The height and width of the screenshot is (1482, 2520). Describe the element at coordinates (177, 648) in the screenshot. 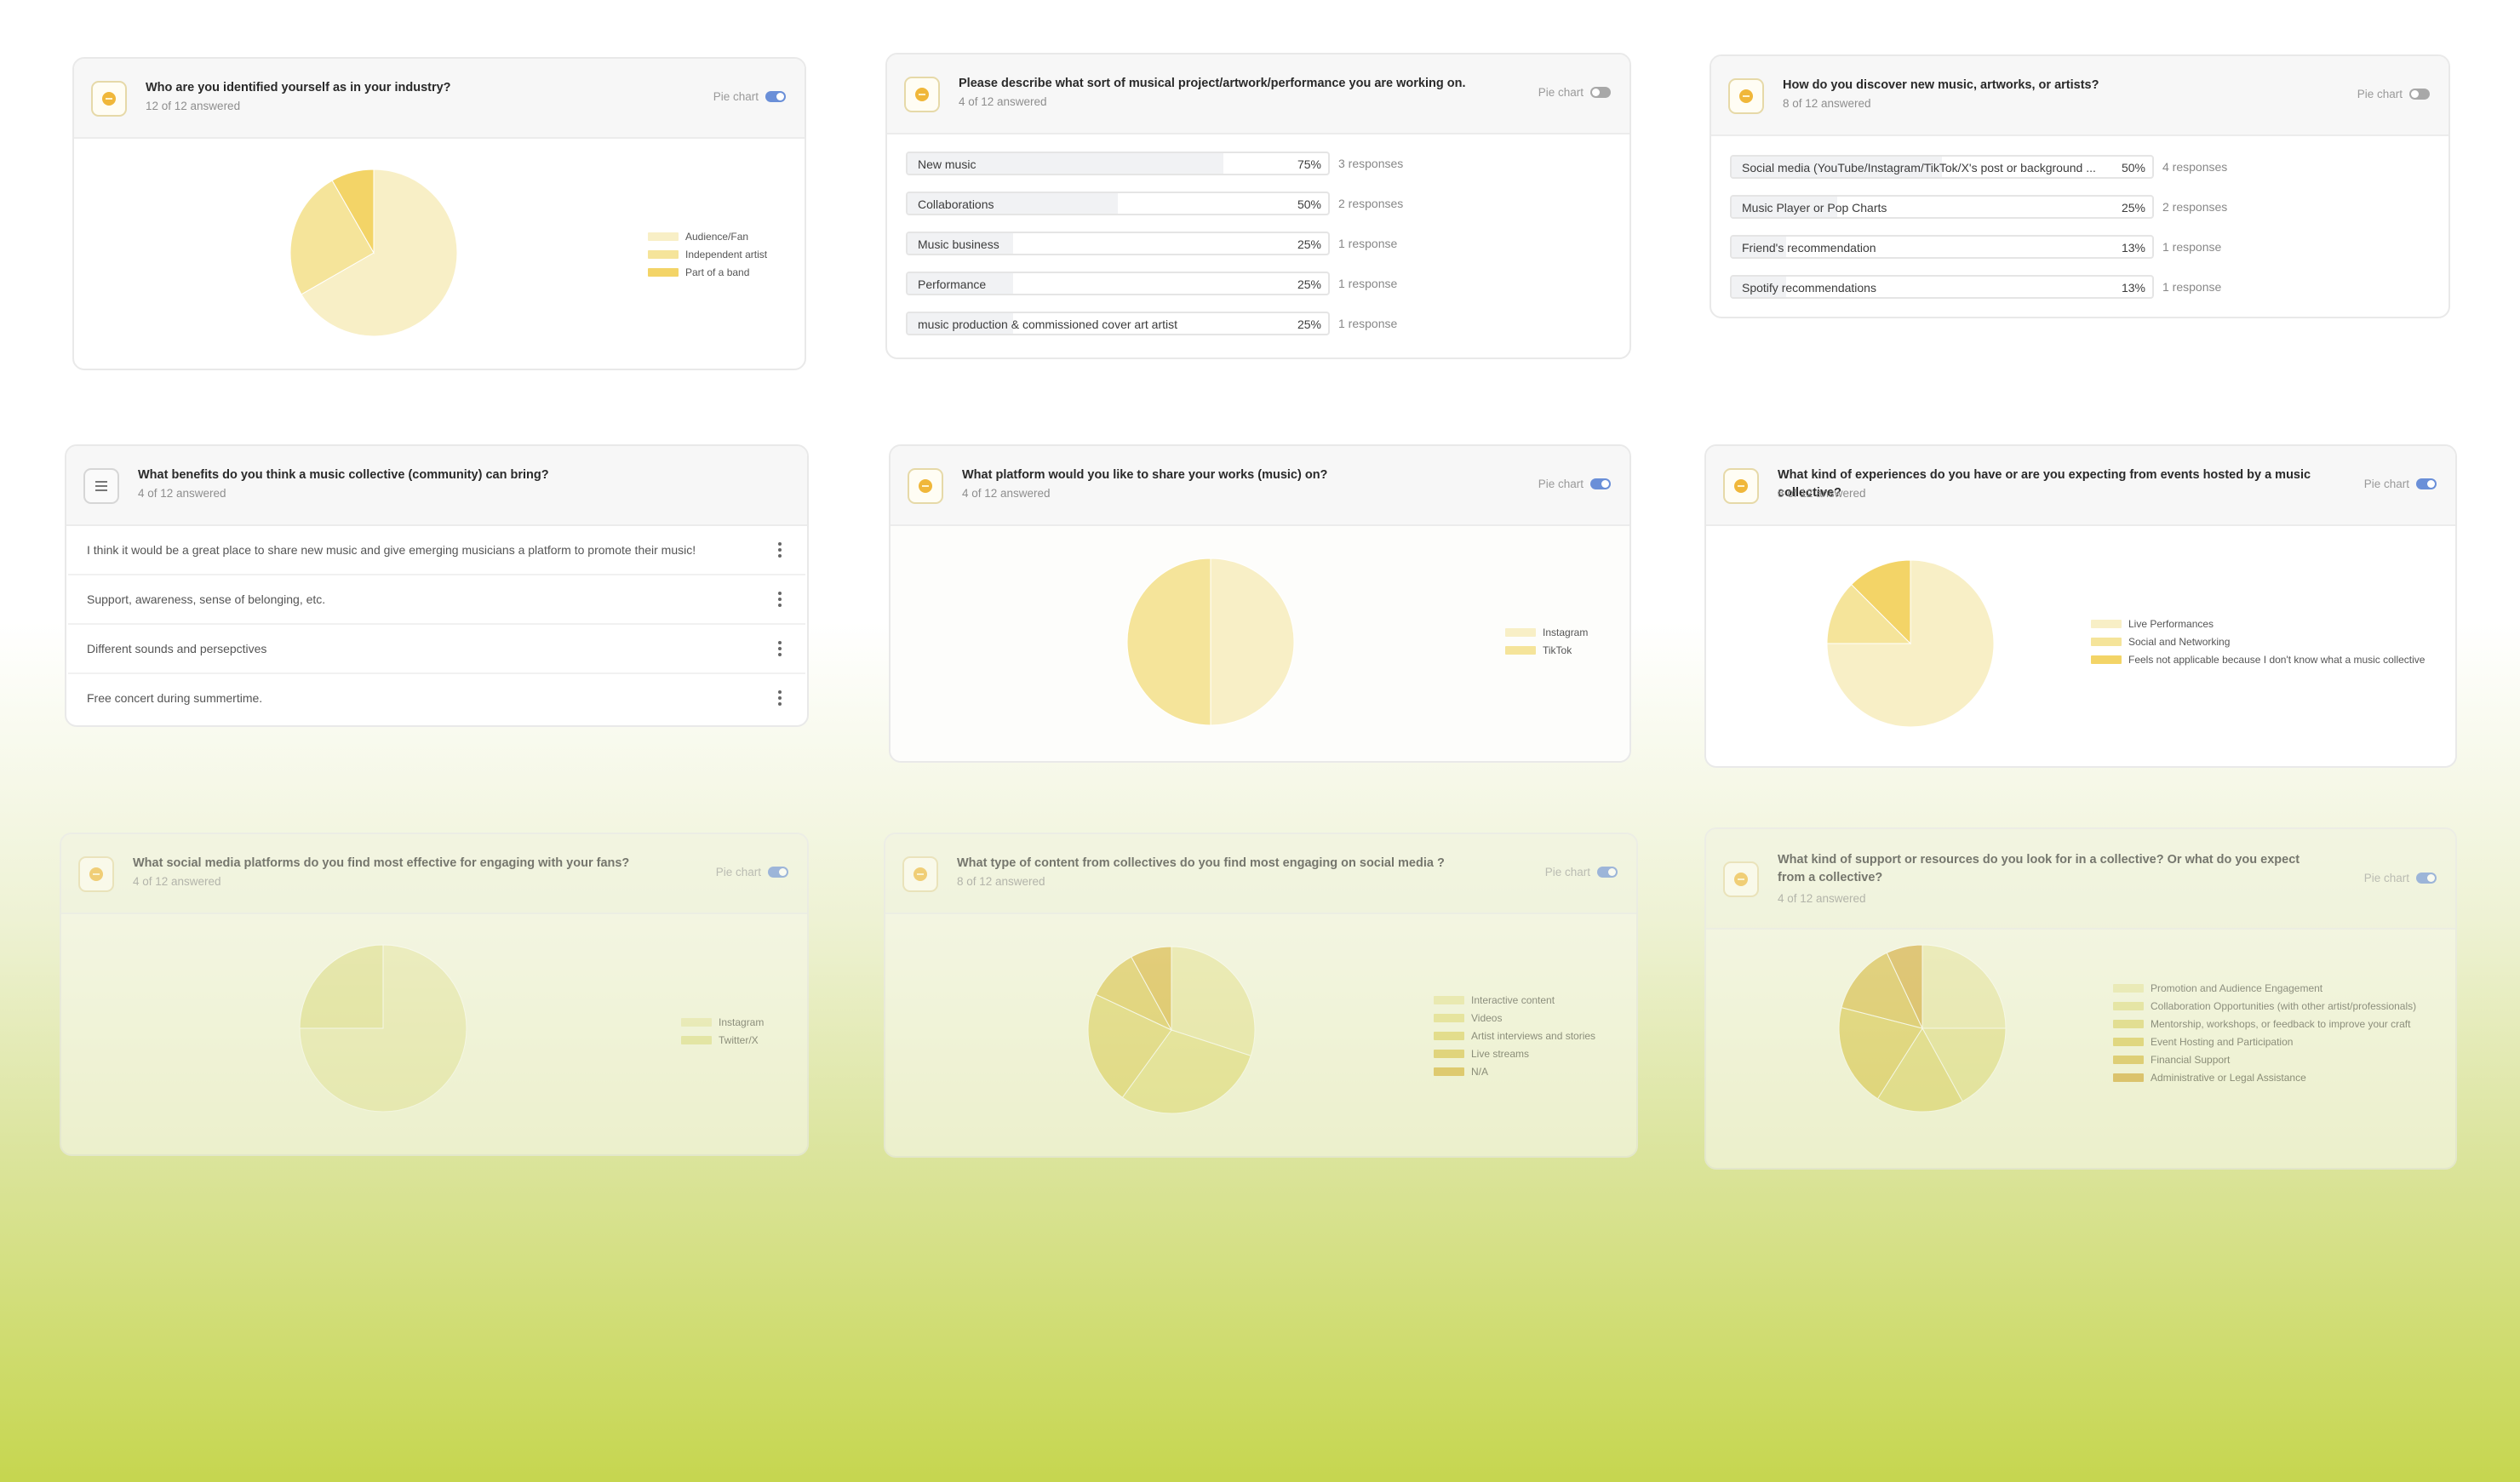

I see `response-text: Different sounds and persepctives` at that location.